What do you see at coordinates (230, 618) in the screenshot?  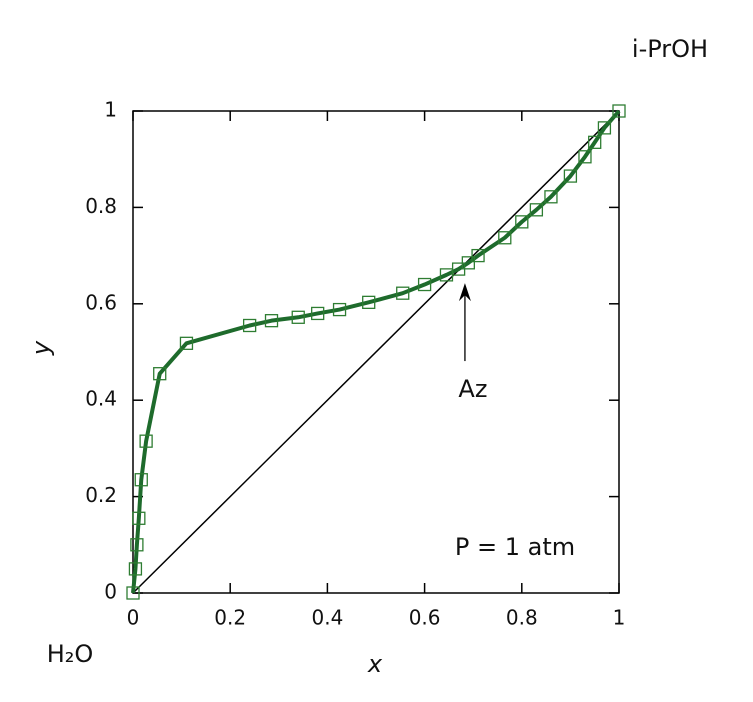 I see `x-tick-label: 0.2` at bounding box center [230, 618].